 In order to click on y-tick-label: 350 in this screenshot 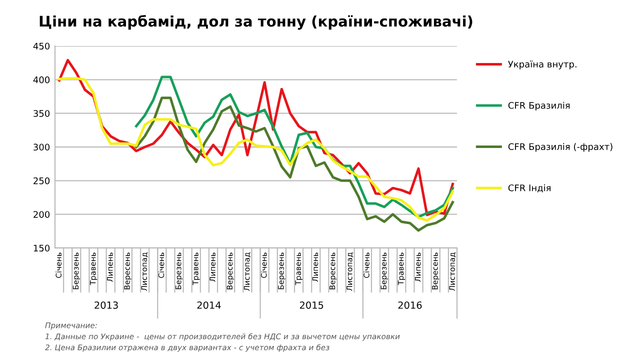, I will do `click(42, 113)`.